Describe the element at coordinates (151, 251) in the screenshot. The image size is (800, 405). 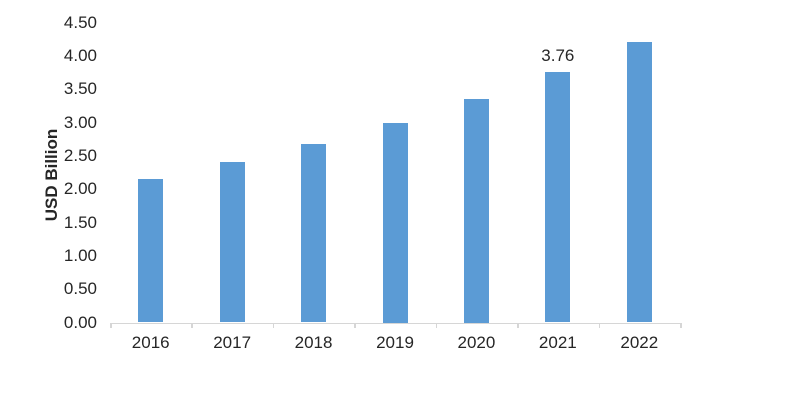
I see `bar-2016` at that location.